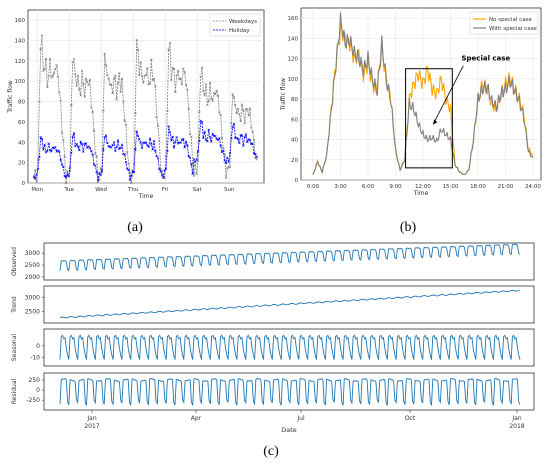  Describe the element at coordinates (293, 80) in the screenshot. I see `ytick-label-b: 100` at that location.